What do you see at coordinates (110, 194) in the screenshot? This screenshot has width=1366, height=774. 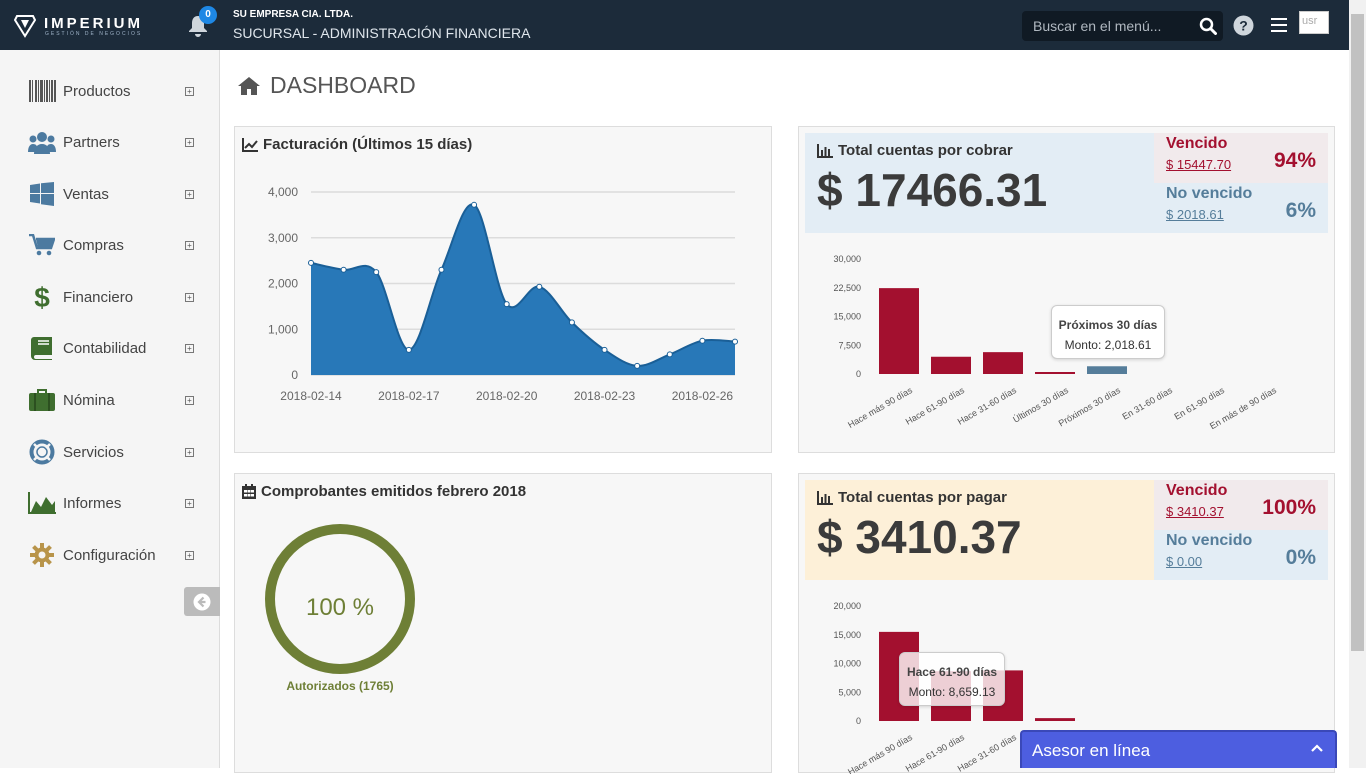 I see `sidebar-item-ventas: Ventas +` at bounding box center [110, 194].